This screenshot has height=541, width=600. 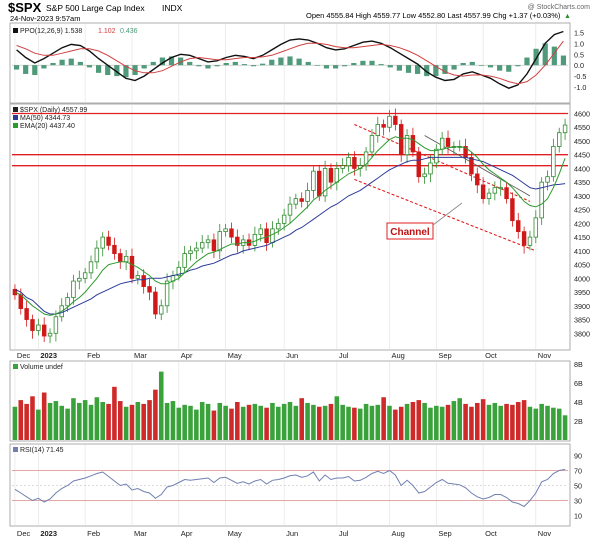 What do you see at coordinates (15, 125) in the screenshot?
I see `legend-ema20-swatch` at bounding box center [15, 125].